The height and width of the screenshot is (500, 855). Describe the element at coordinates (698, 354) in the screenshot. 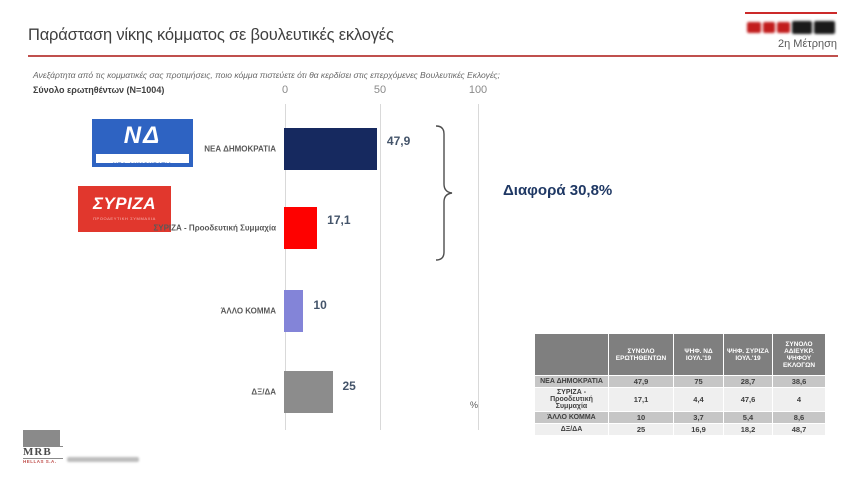

I see `col-header-nd-voters: ΨΗΦ. ΝΔ ΙΟΥΛ.'19` at that location.